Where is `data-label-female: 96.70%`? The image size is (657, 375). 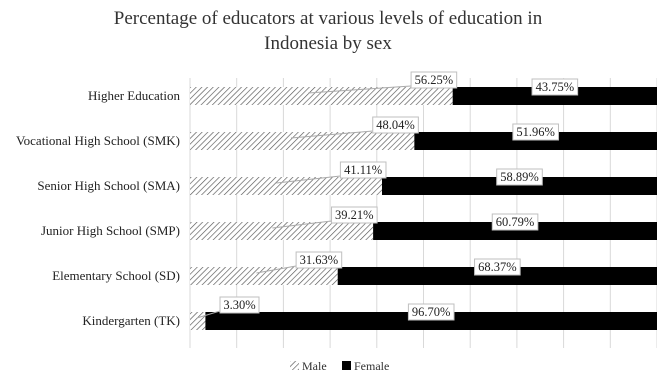 data-label-female: 96.70% is located at coordinates (431, 312).